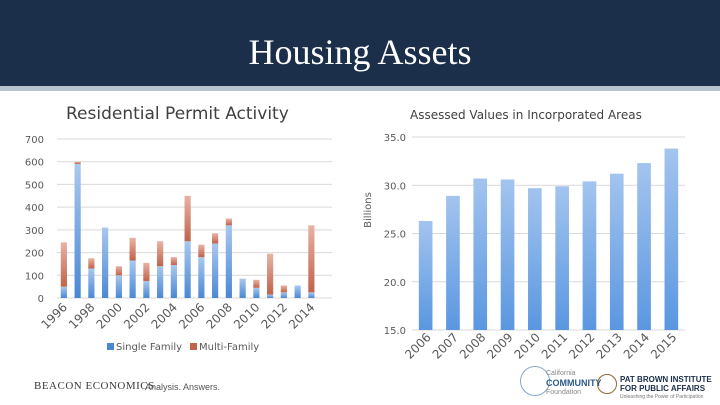  What do you see at coordinates (94, 386) in the screenshot?
I see `beacon-economics-logo: BEACON ECONOMICS` at bounding box center [94, 386].